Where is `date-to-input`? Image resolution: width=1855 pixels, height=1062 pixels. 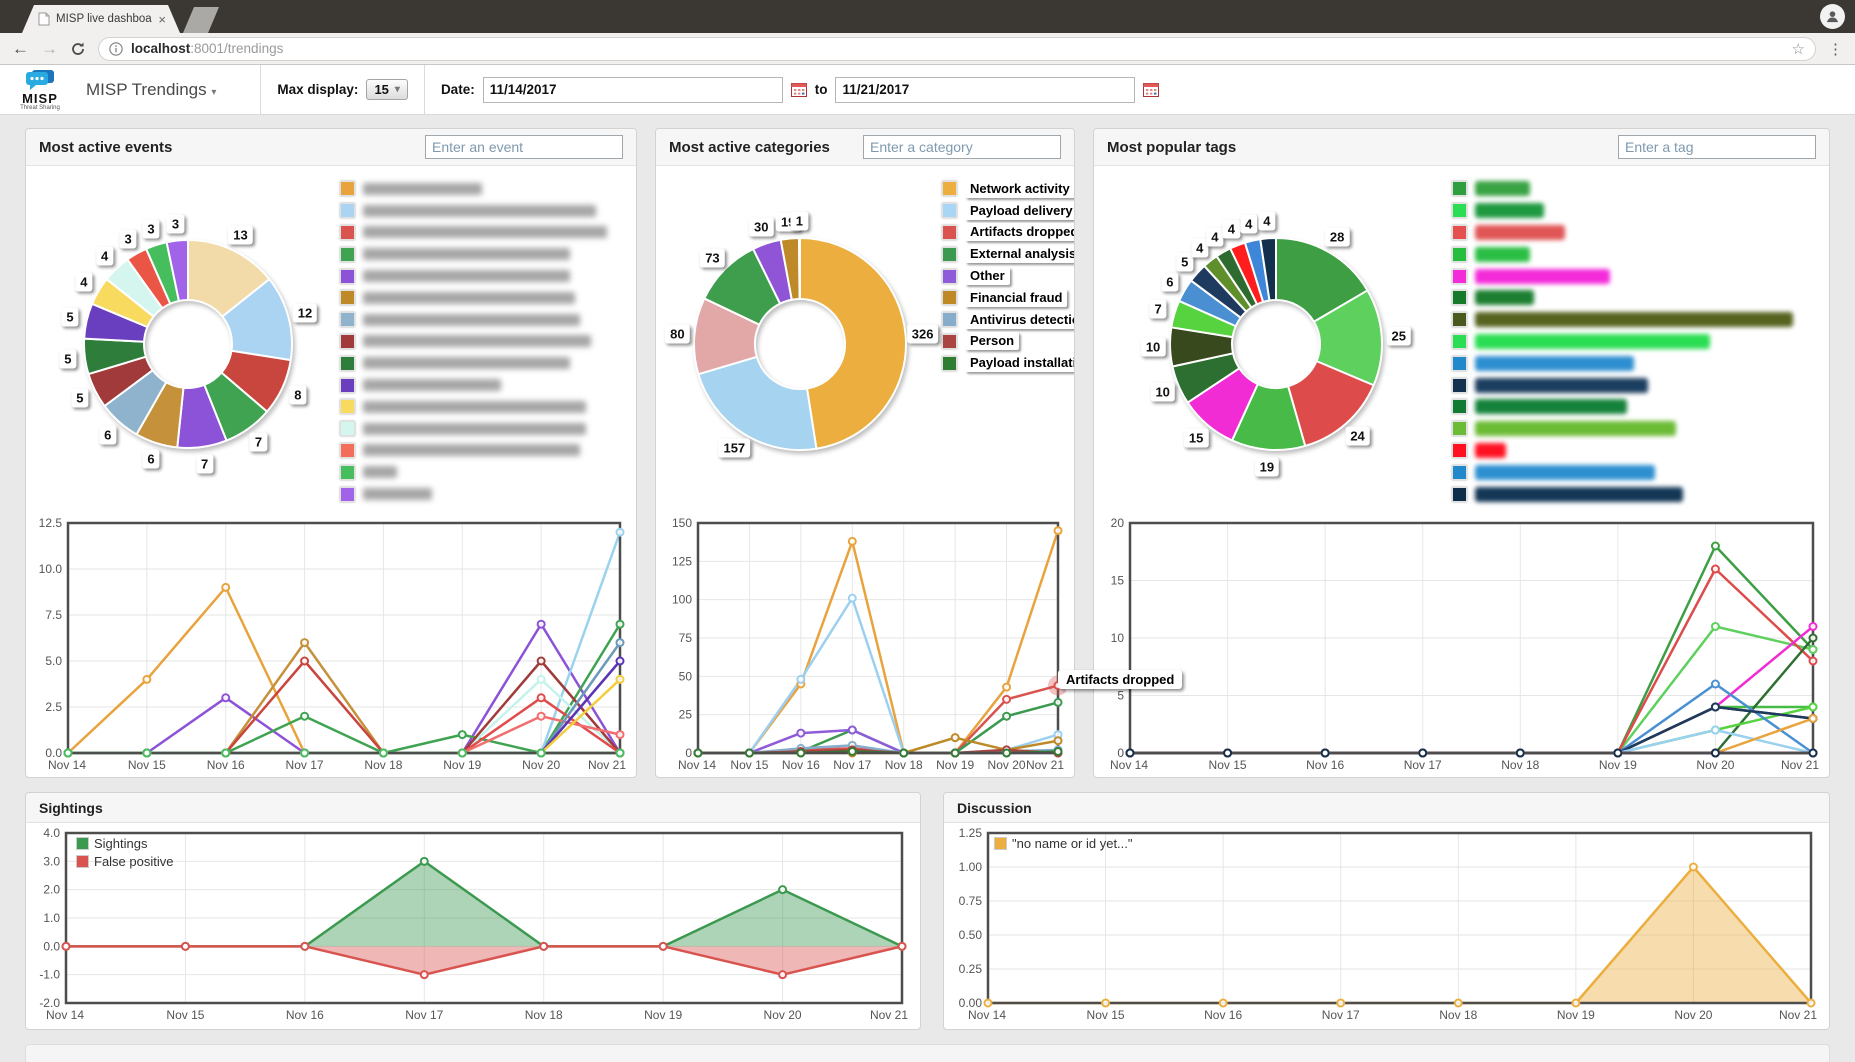
date-to-input is located at coordinates (985, 89).